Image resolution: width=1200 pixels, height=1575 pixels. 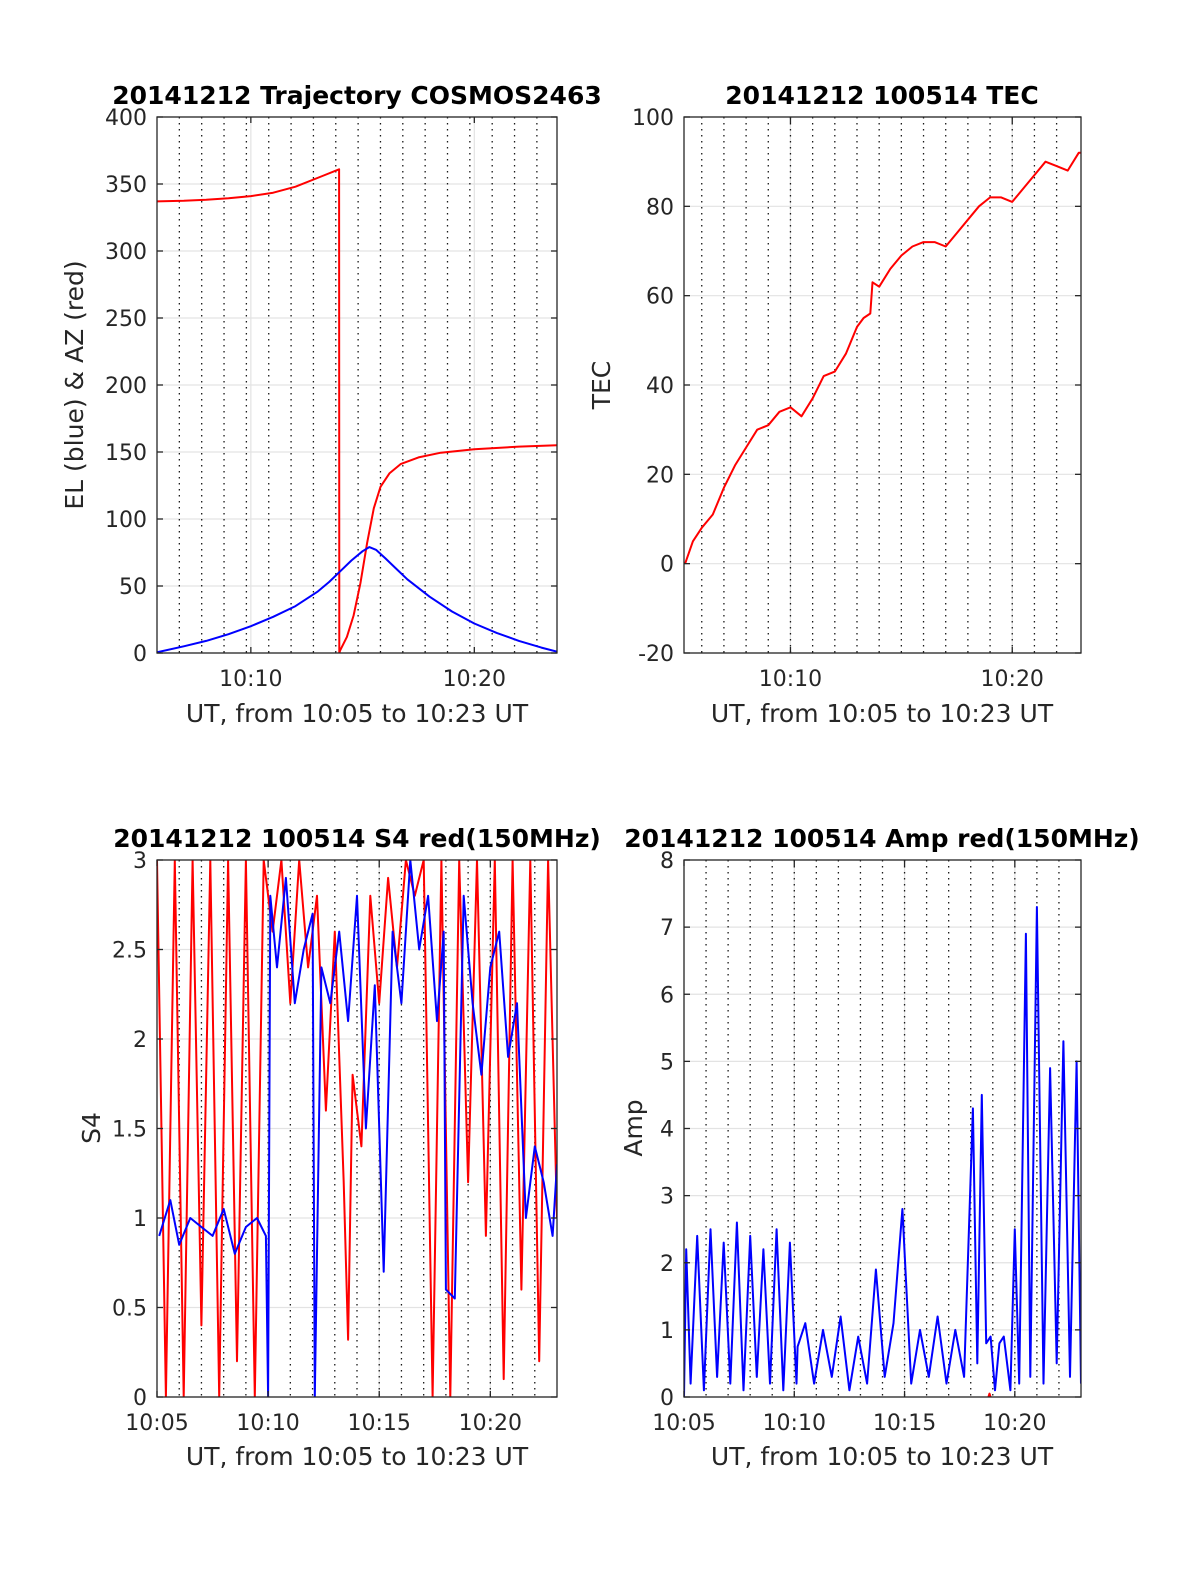 What do you see at coordinates (660, 475) in the screenshot?
I see `y-tick-label: 20` at bounding box center [660, 475].